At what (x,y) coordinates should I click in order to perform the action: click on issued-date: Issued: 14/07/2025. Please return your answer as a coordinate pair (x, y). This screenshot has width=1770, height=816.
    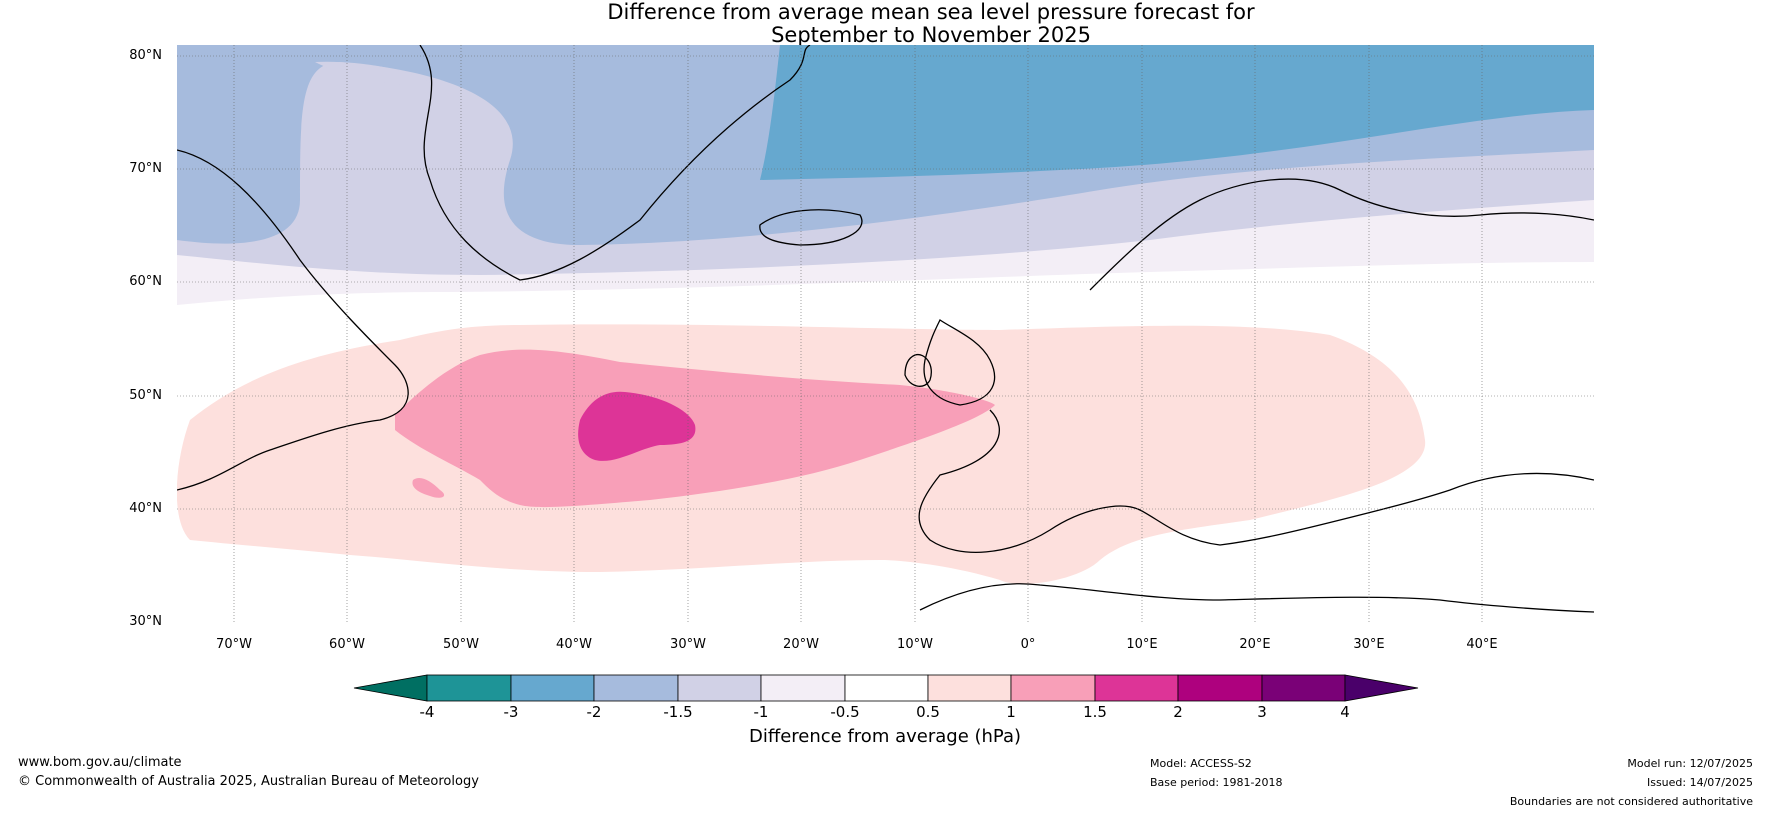
    Looking at the image, I should click on (1699, 782).